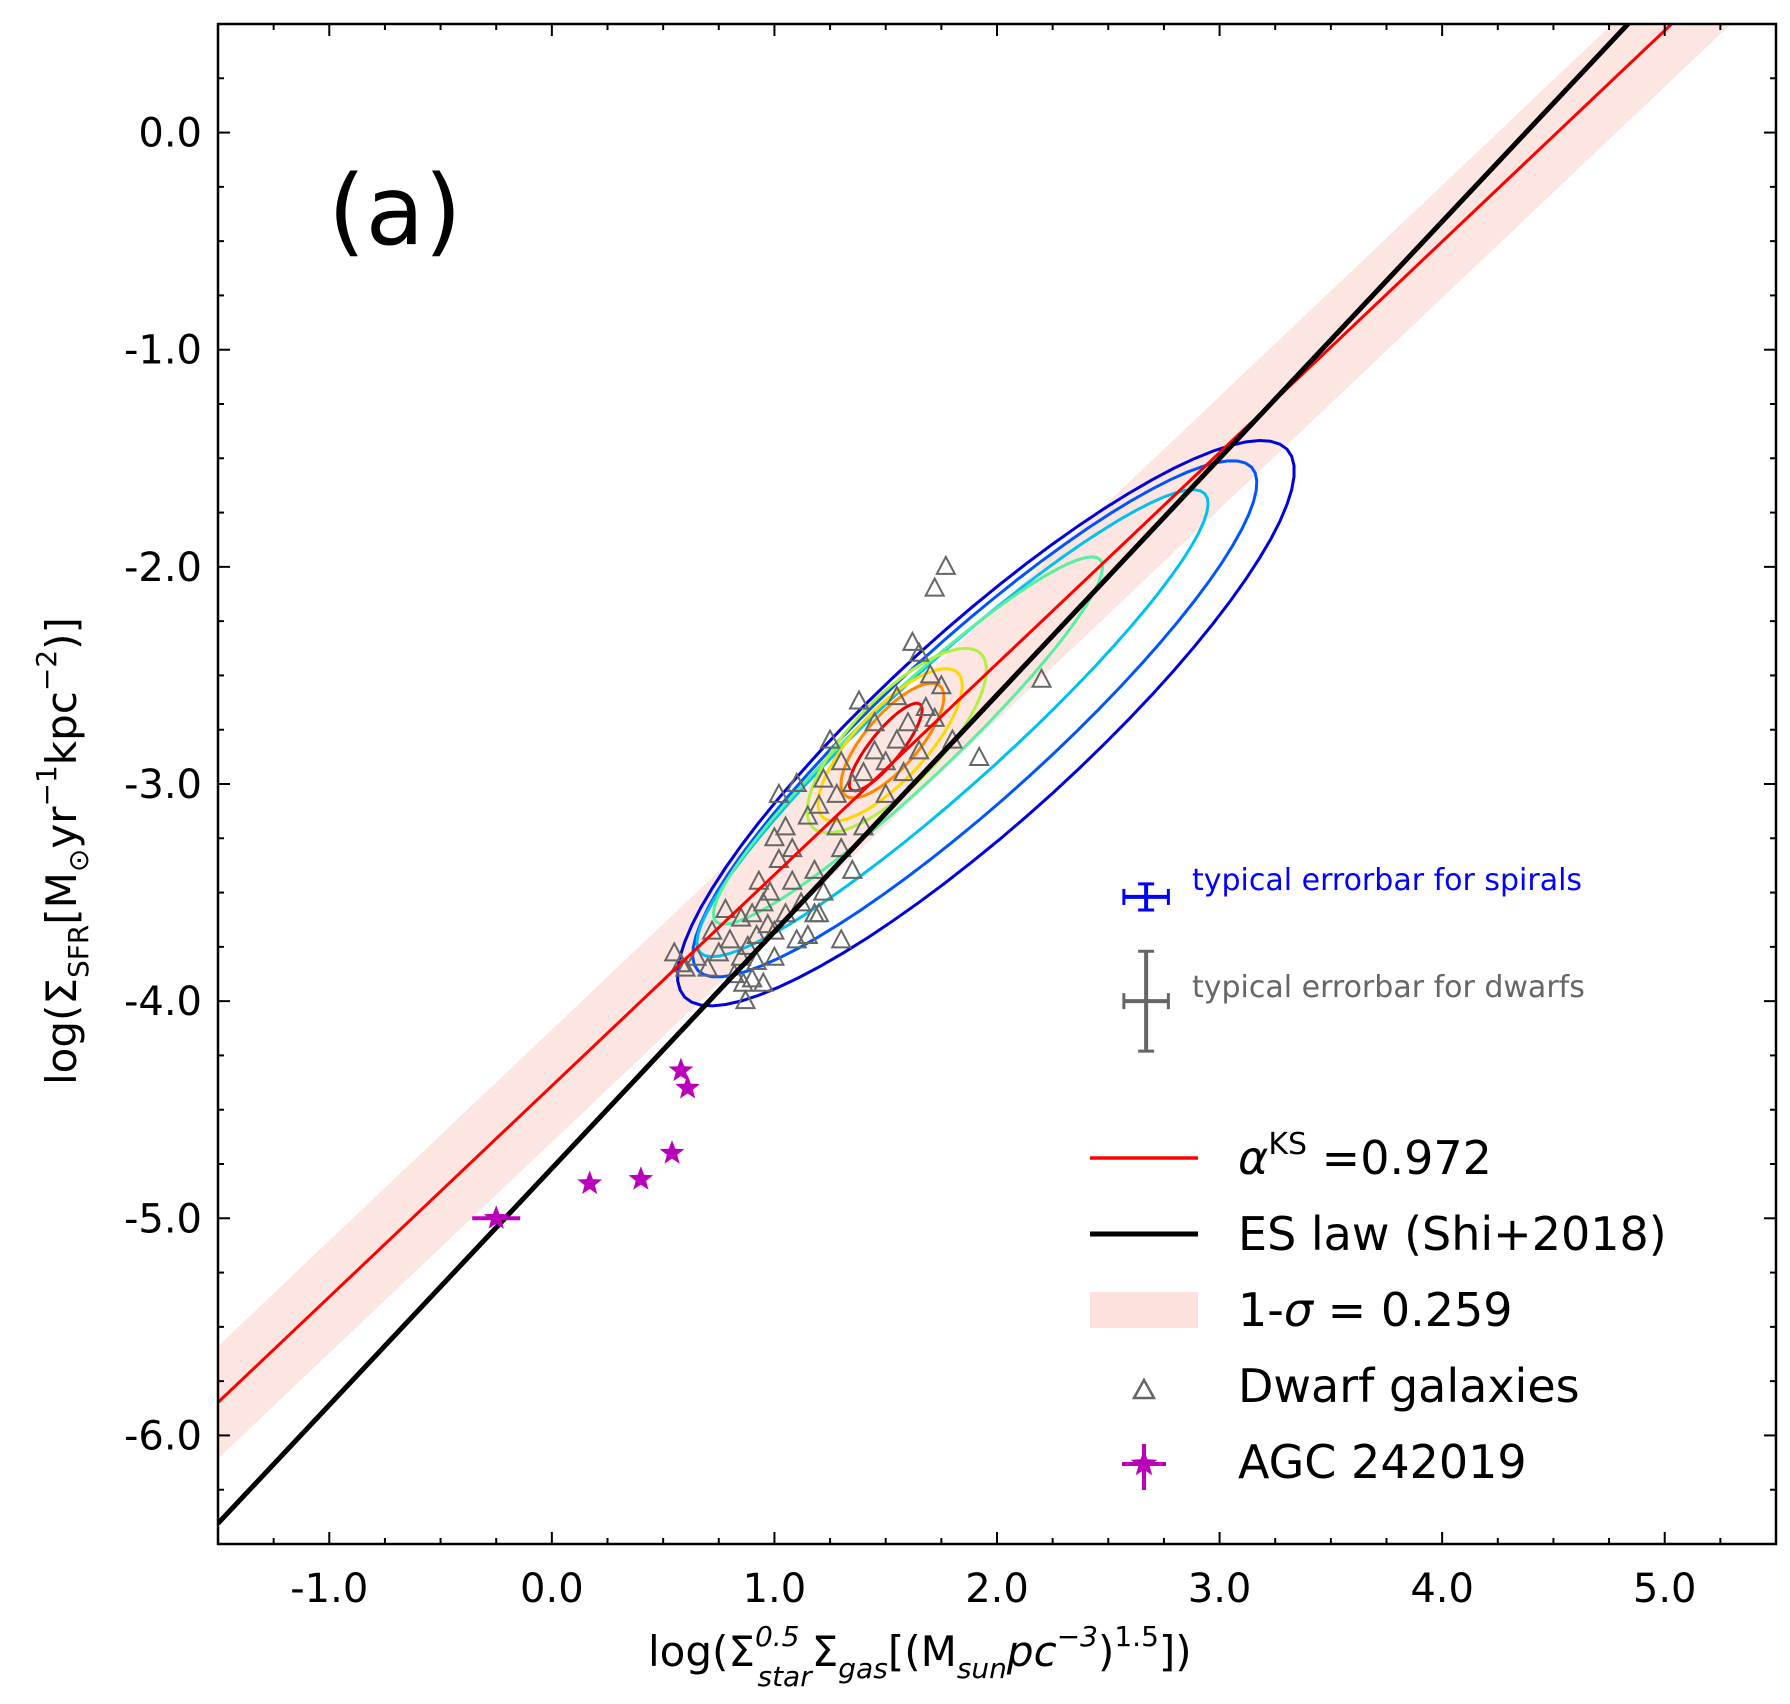 The width and height of the screenshot is (1790, 1704). What do you see at coordinates (163, 1219) in the screenshot?
I see `y-tick-label: -5.0` at bounding box center [163, 1219].